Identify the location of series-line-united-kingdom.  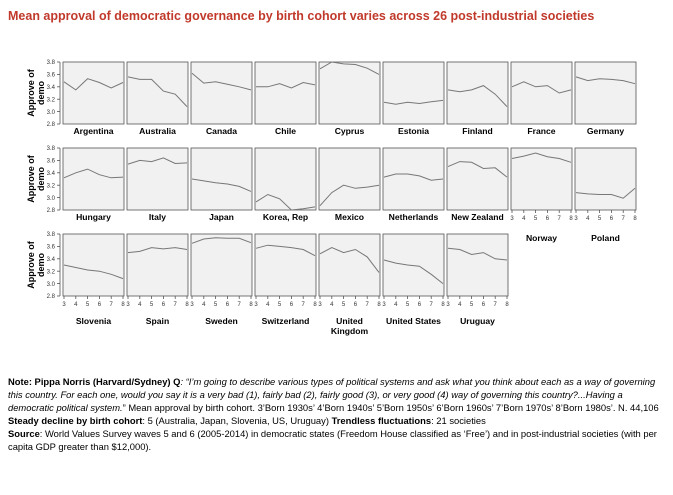
(349, 260).